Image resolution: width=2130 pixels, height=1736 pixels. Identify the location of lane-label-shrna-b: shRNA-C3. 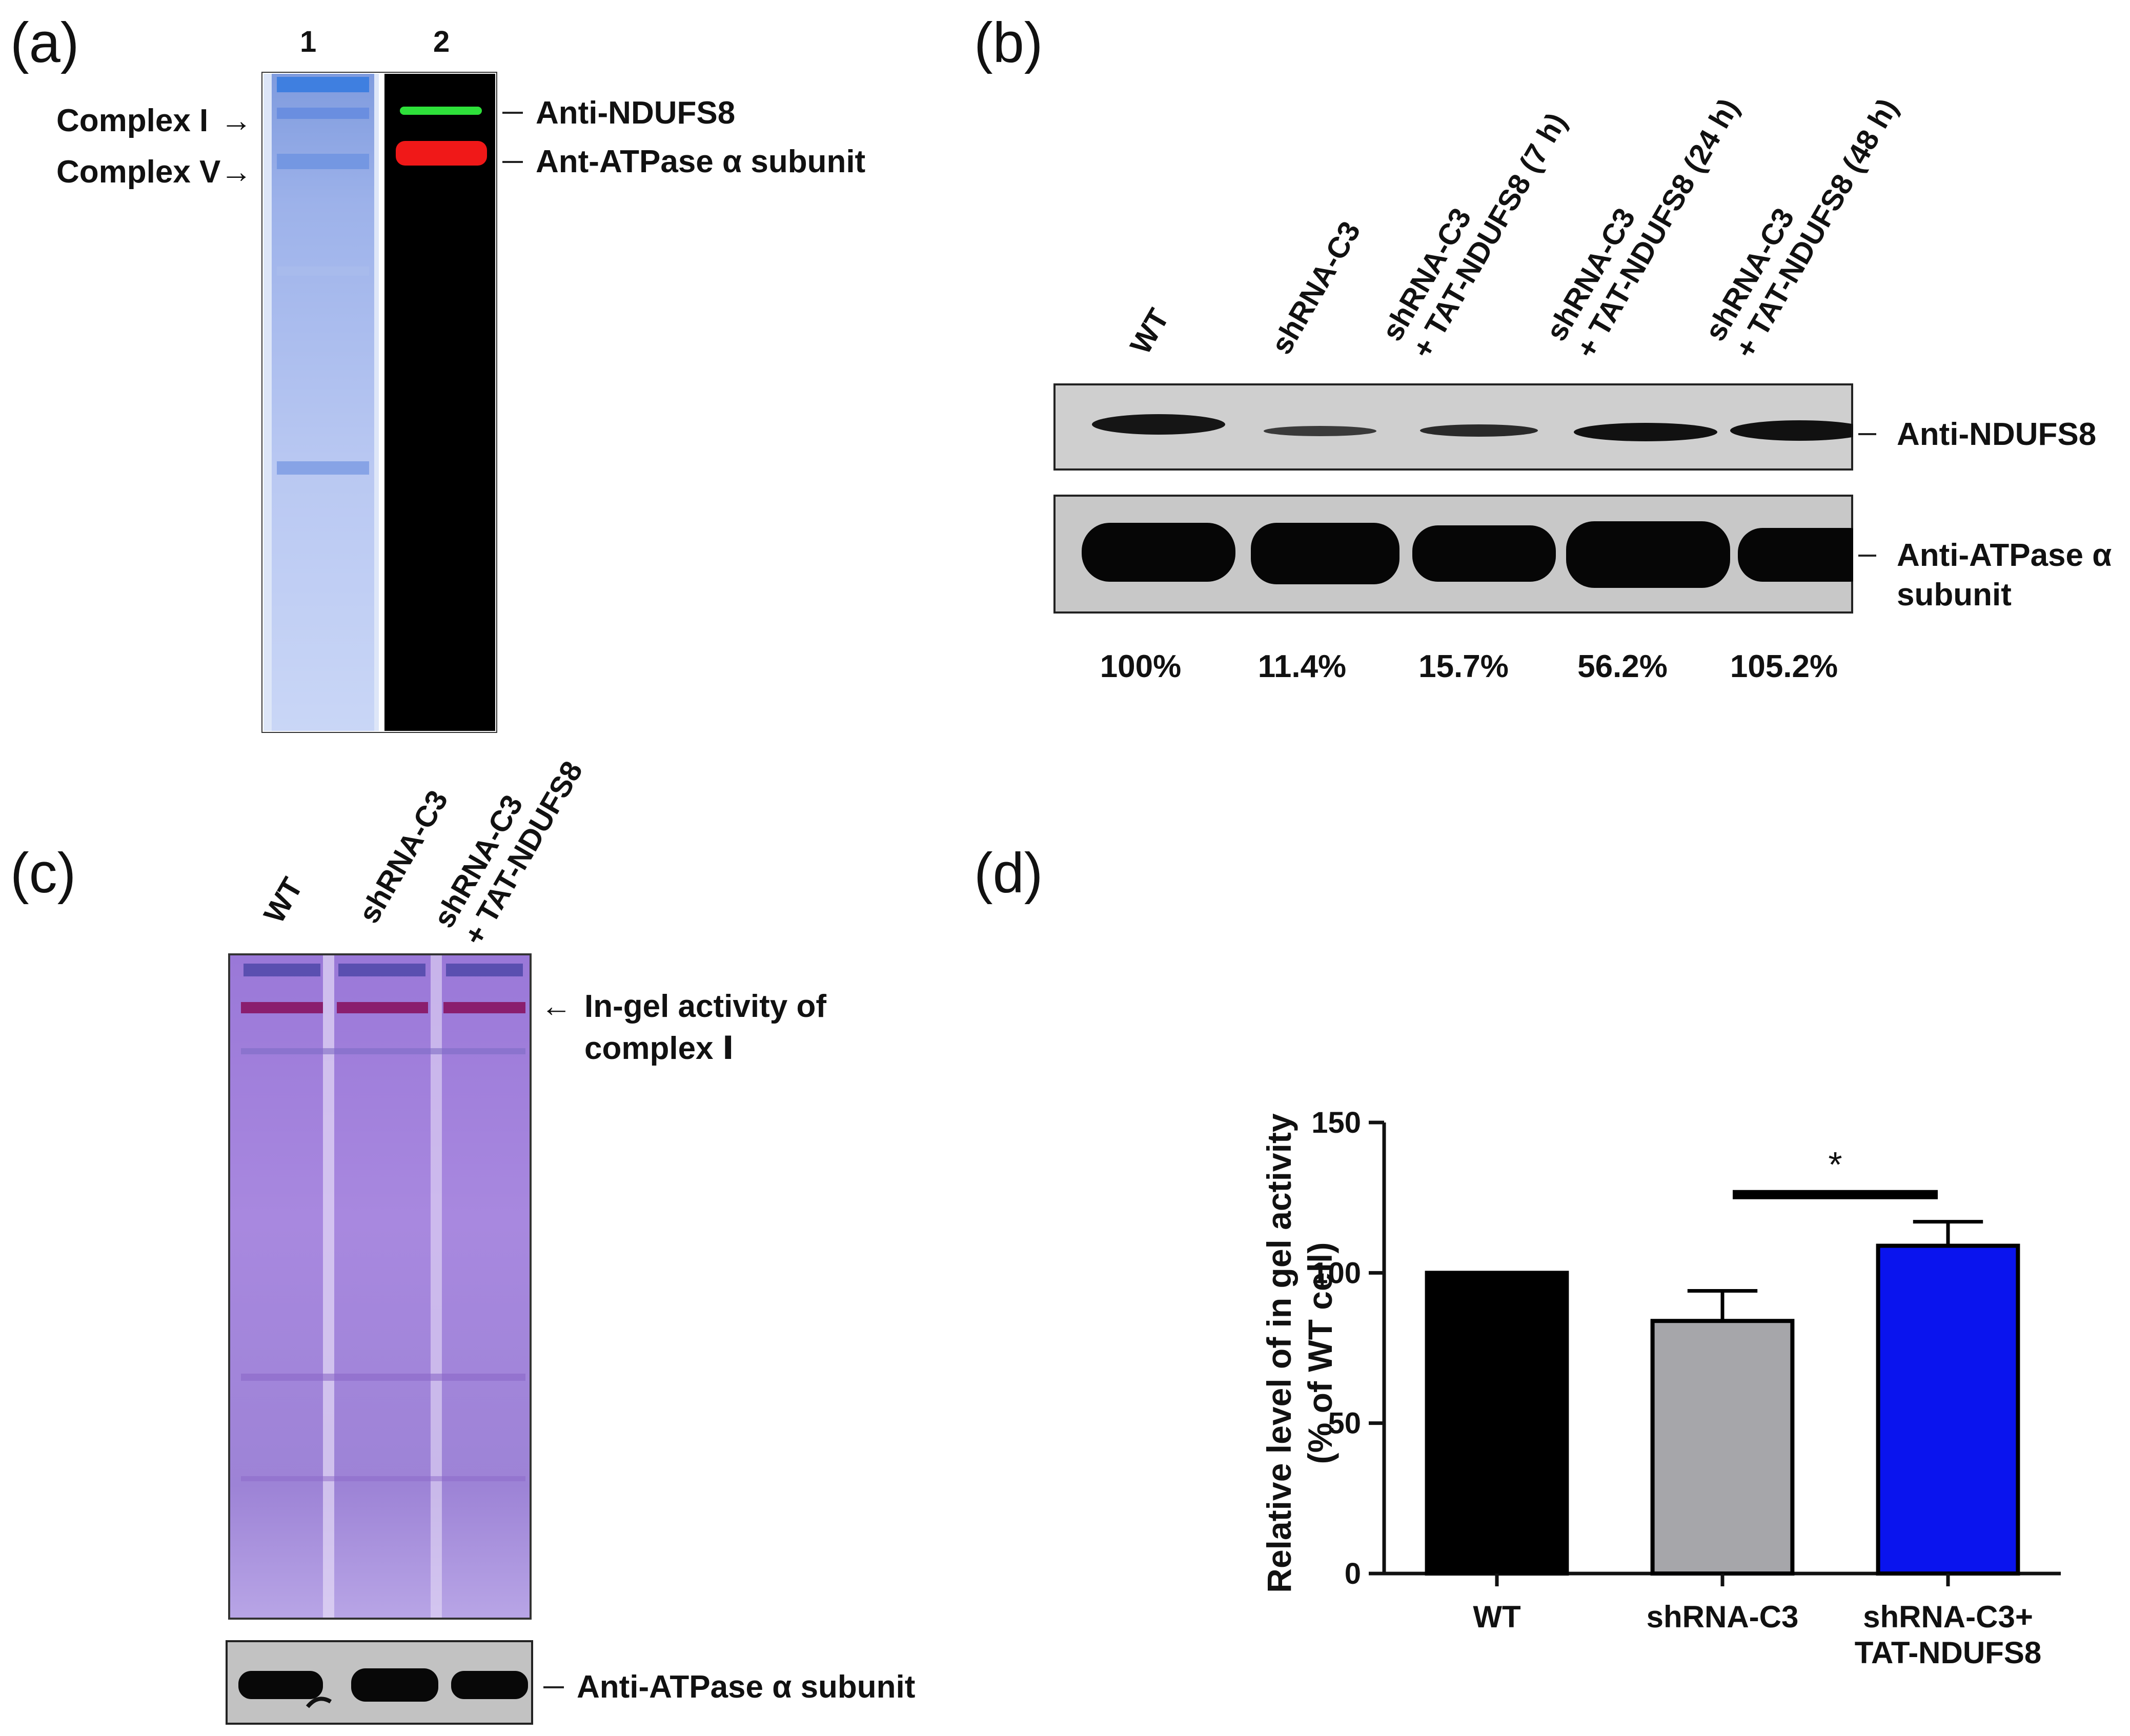
(1316, 288).